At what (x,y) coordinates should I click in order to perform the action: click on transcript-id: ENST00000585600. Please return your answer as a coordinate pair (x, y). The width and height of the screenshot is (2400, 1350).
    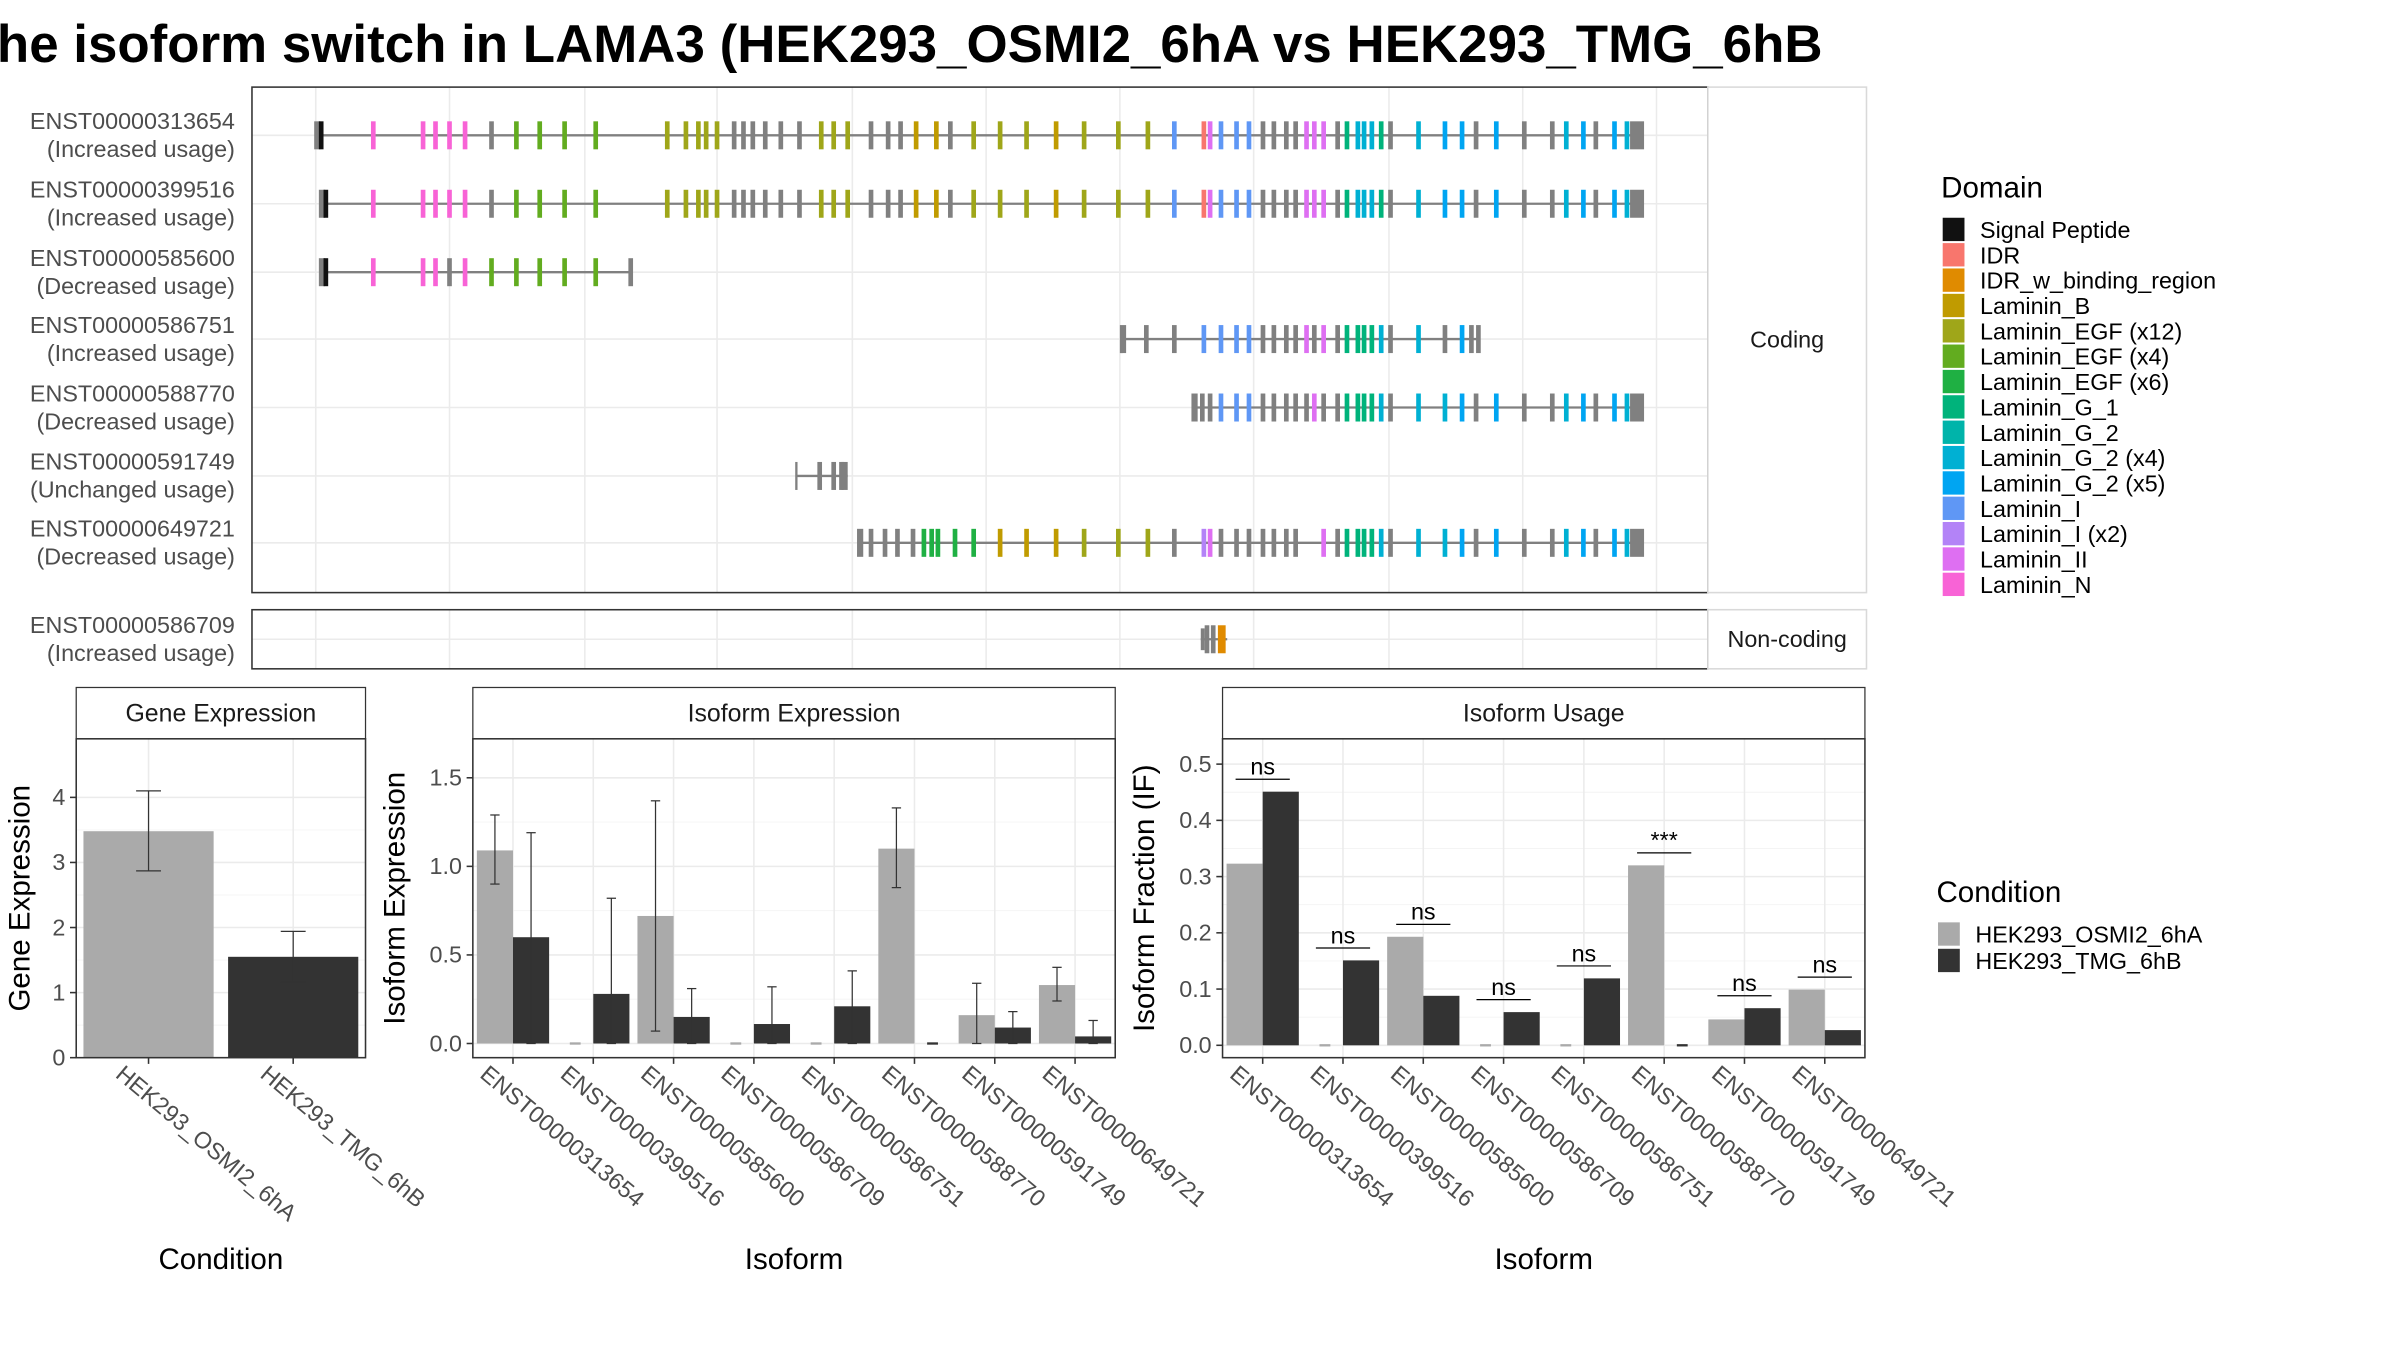
    Looking at the image, I should click on (132, 258).